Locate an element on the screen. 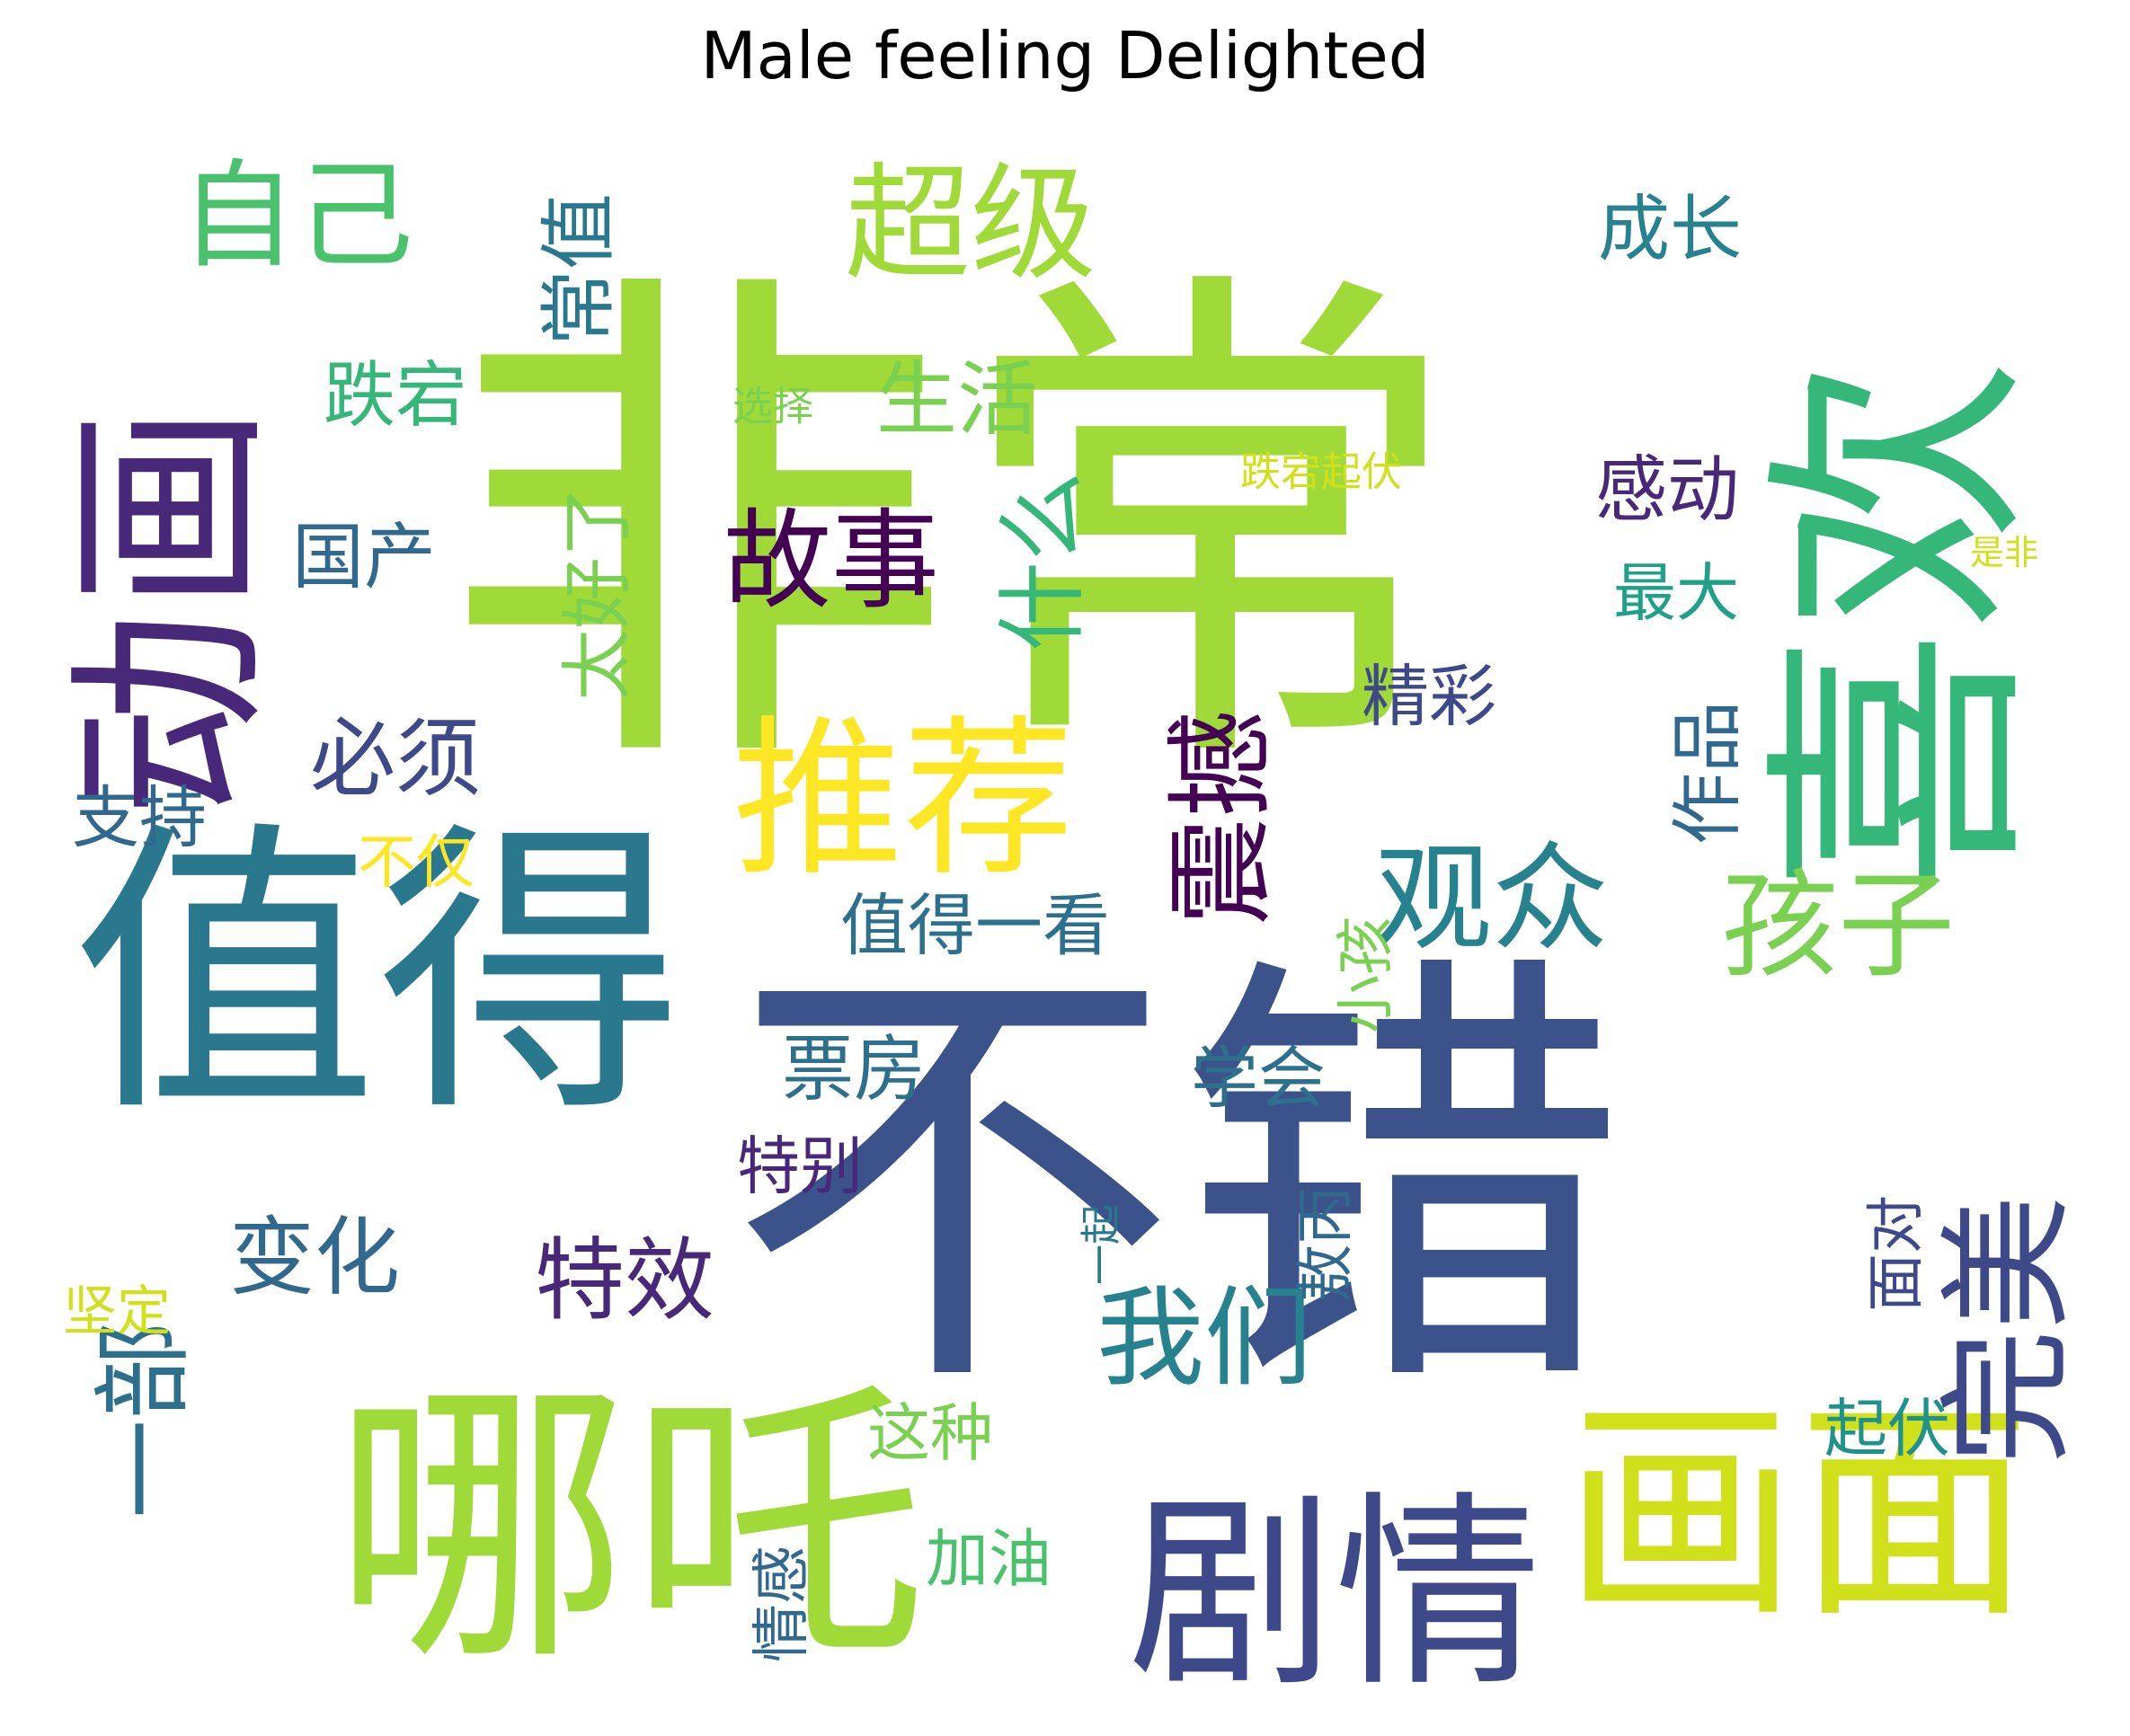 This screenshot has height=1736, width=2130. cloud-word: 震撼 is located at coordinates (1222, 818).